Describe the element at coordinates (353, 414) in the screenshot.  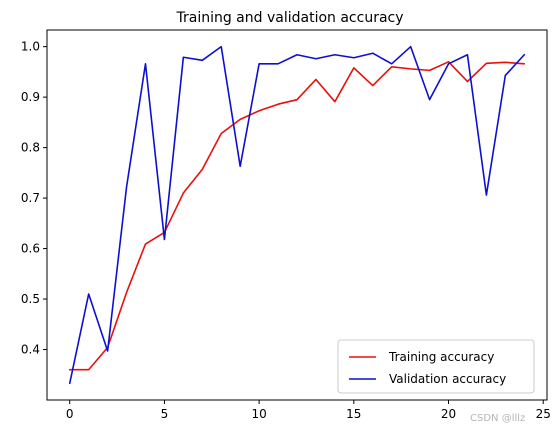
I see `x-tick-label: 15` at that location.